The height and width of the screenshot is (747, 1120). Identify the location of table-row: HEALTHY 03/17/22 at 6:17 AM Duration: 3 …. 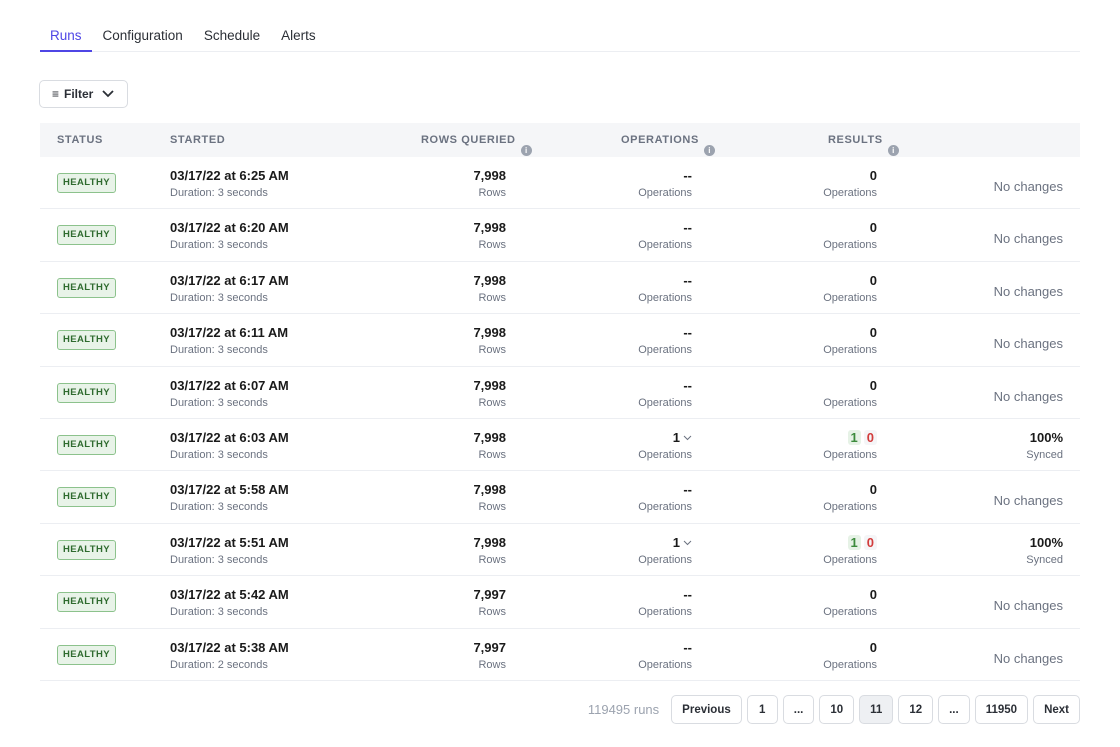
(560, 288).